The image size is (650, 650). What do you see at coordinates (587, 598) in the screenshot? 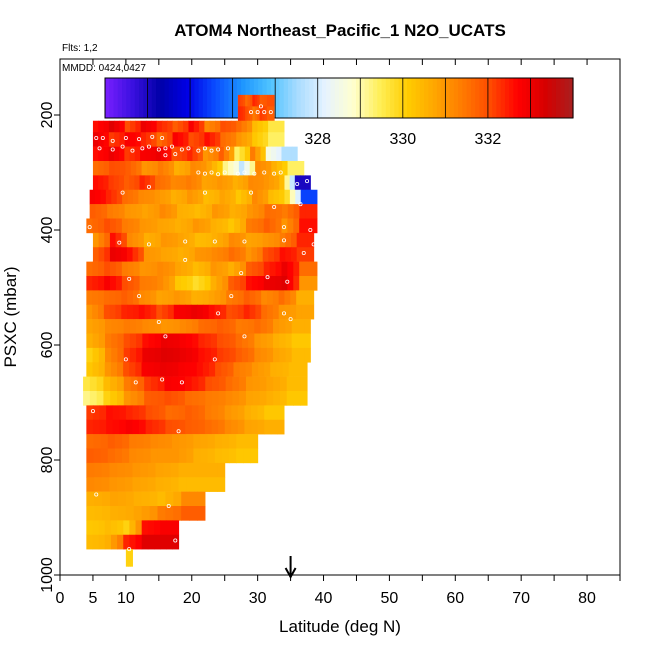
I see `x-tick-label: 80` at bounding box center [587, 598].